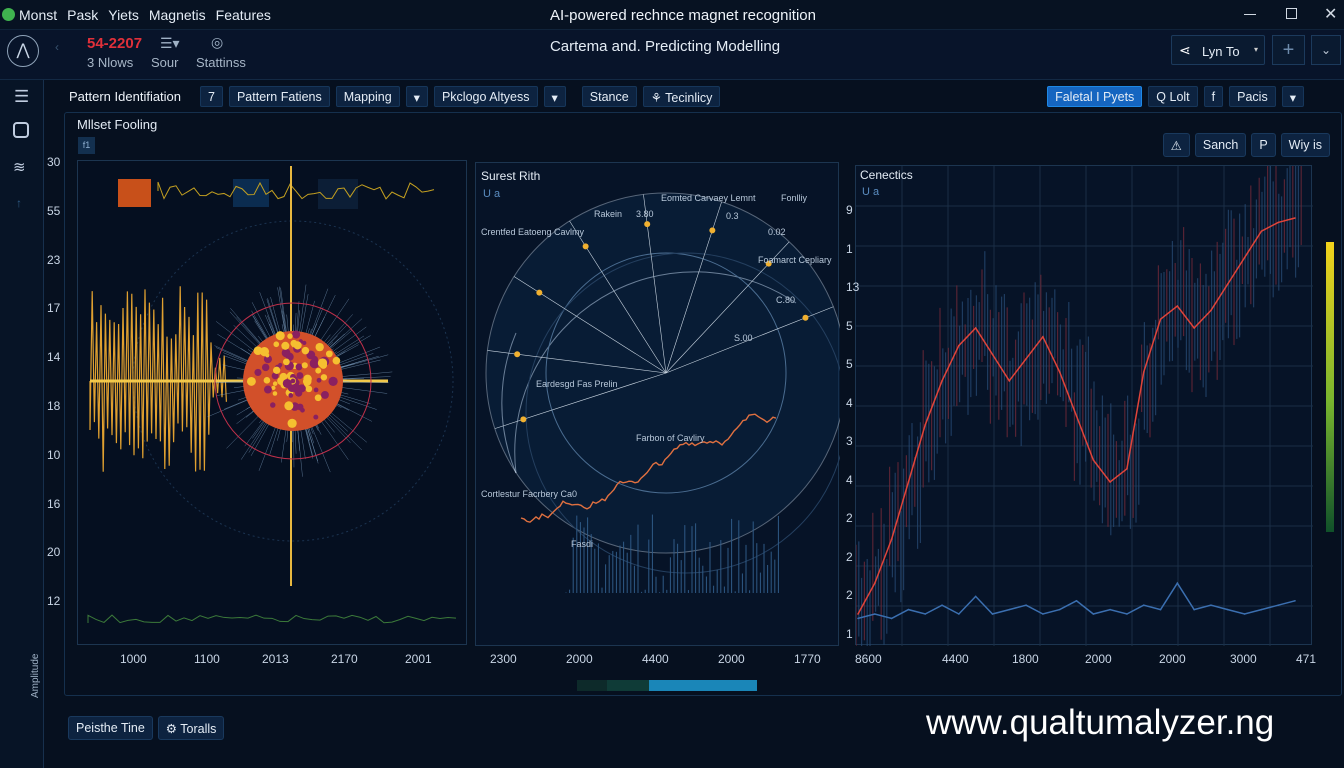 Image resolution: width=1344 pixels, height=768 pixels. Describe the element at coordinates (849, 556) in the screenshot. I see `y-tick-label: 2` at that location.